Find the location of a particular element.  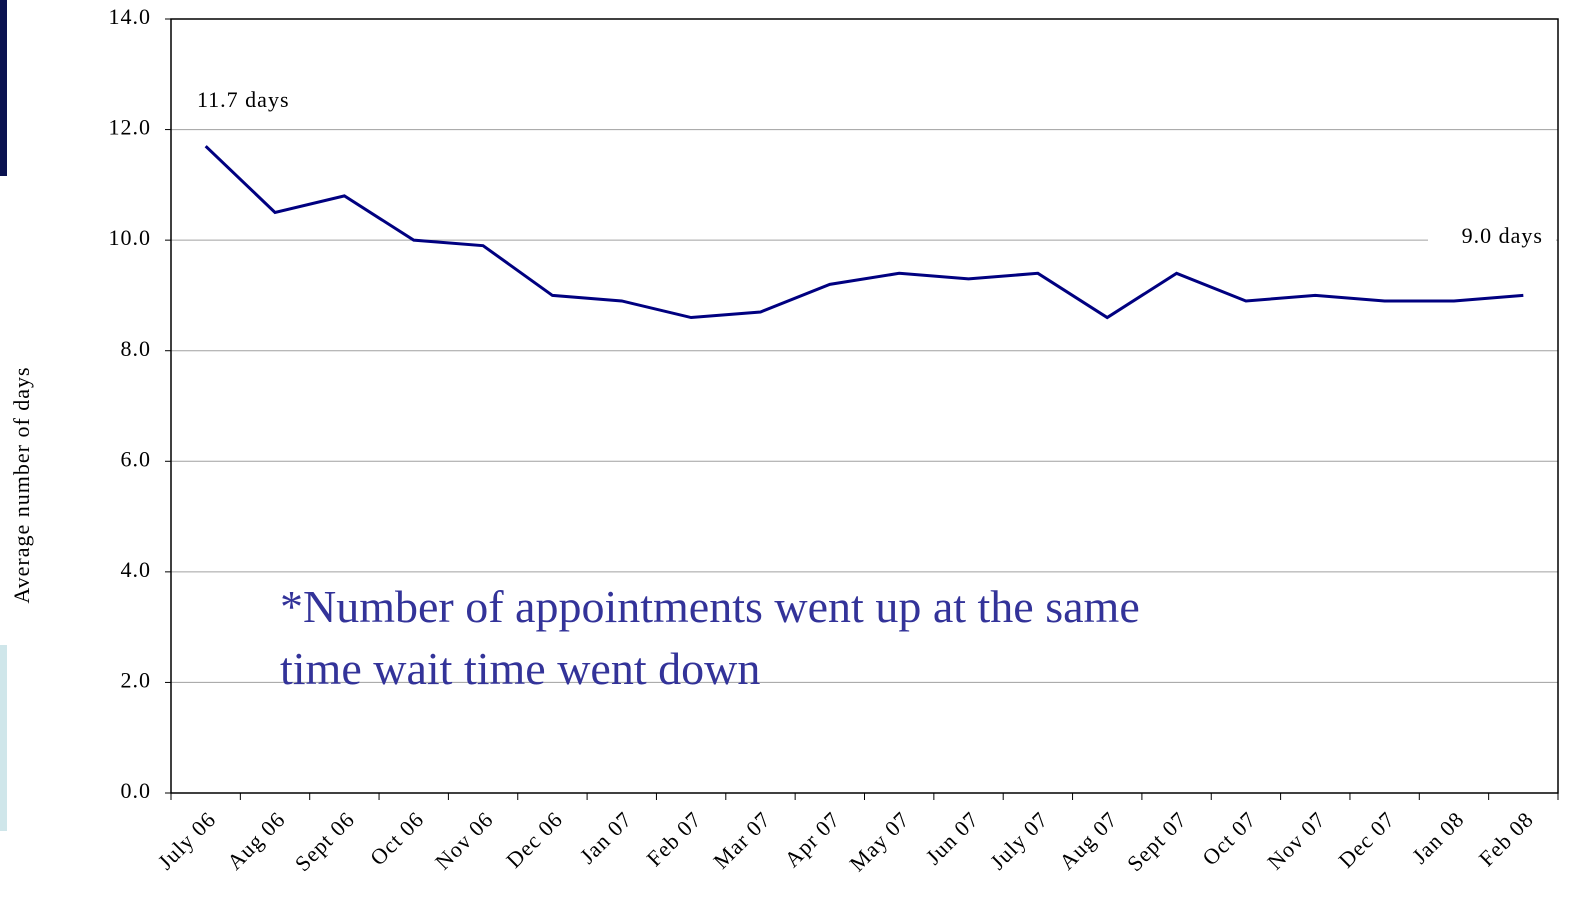

y-tick-label: 2.0 is located at coordinates (136, 679).